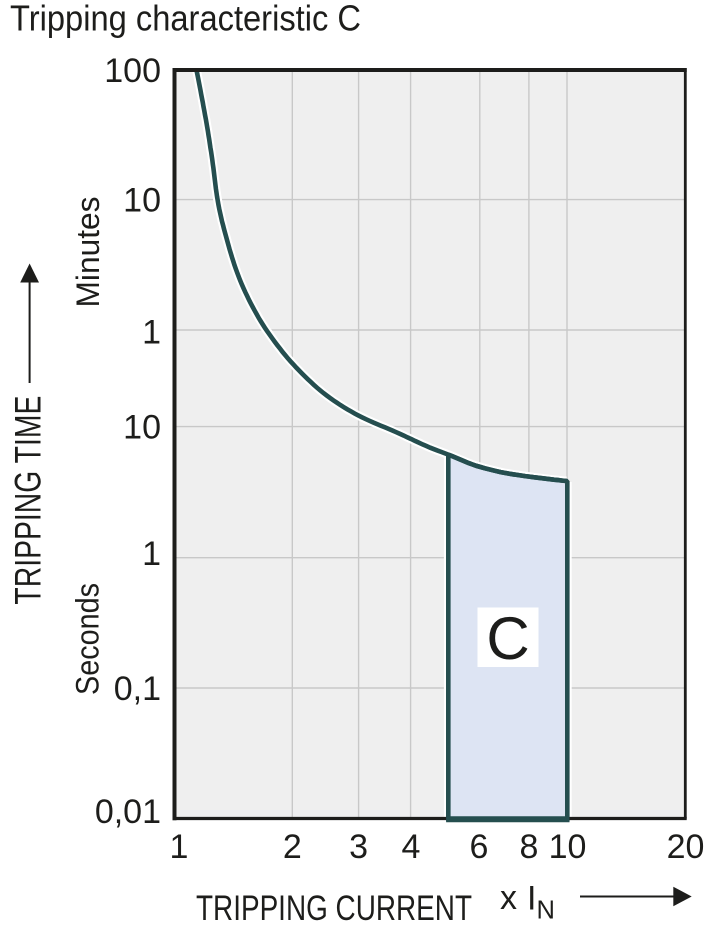 This screenshot has height=928, width=720. What do you see at coordinates (87, 639) in the screenshot?
I see `svg-text: Seconds` at bounding box center [87, 639].